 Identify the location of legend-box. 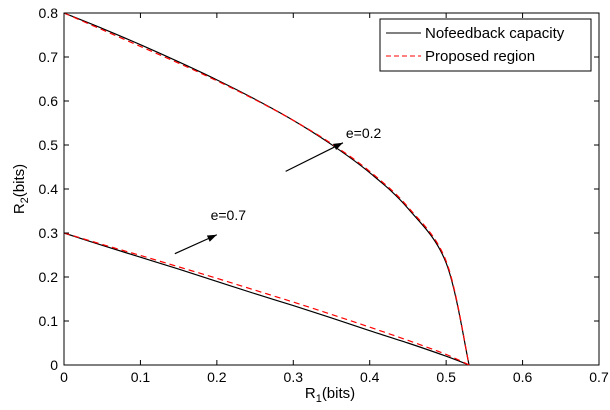
(485, 45).